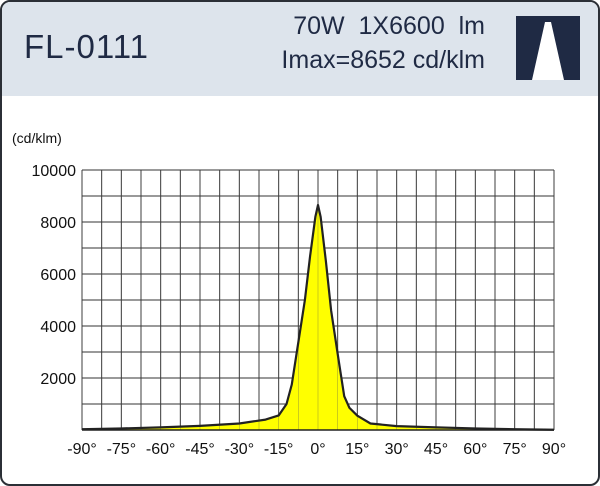 The width and height of the screenshot is (600, 486). What do you see at coordinates (58, 223) in the screenshot?
I see `y-tick-label: 8000` at bounding box center [58, 223].